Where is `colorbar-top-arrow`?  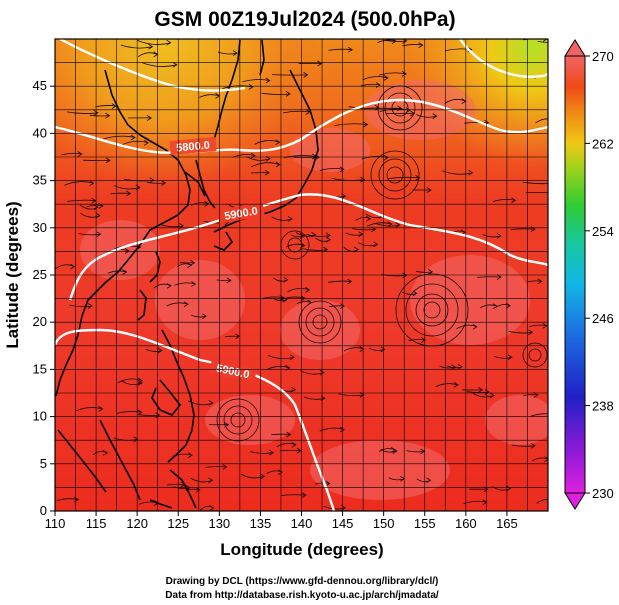
colorbar-top-arrow is located at coordinates (575, 48).